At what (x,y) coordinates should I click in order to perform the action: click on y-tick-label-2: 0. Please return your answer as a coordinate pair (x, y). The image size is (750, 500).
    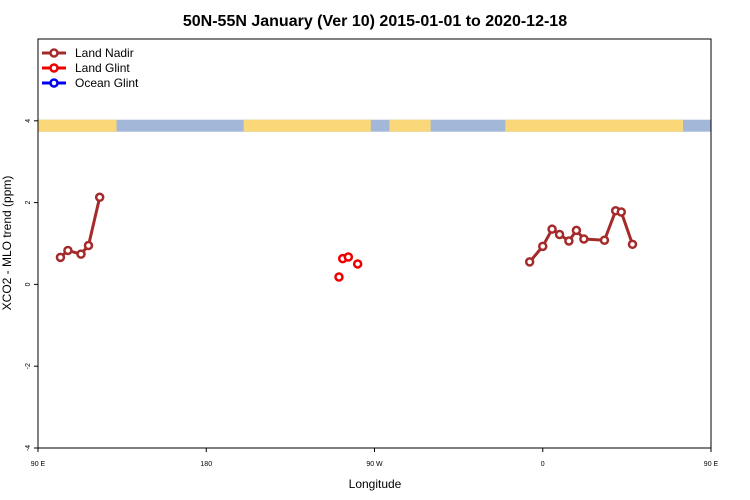
    Looking at the image, I should click on (28, 284).